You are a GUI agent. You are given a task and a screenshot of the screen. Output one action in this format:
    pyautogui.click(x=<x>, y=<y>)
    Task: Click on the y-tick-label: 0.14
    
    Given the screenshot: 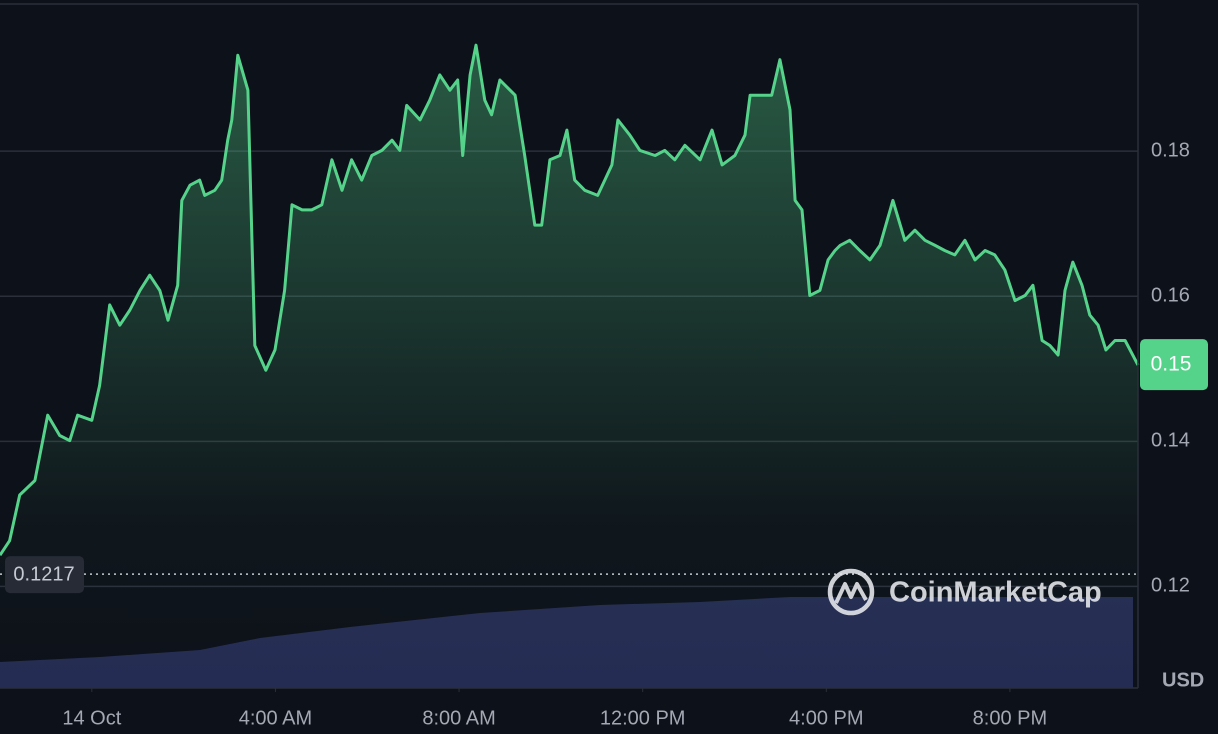 What is the action you would take?
    pyautogui.click(x=1170, y=441)
    